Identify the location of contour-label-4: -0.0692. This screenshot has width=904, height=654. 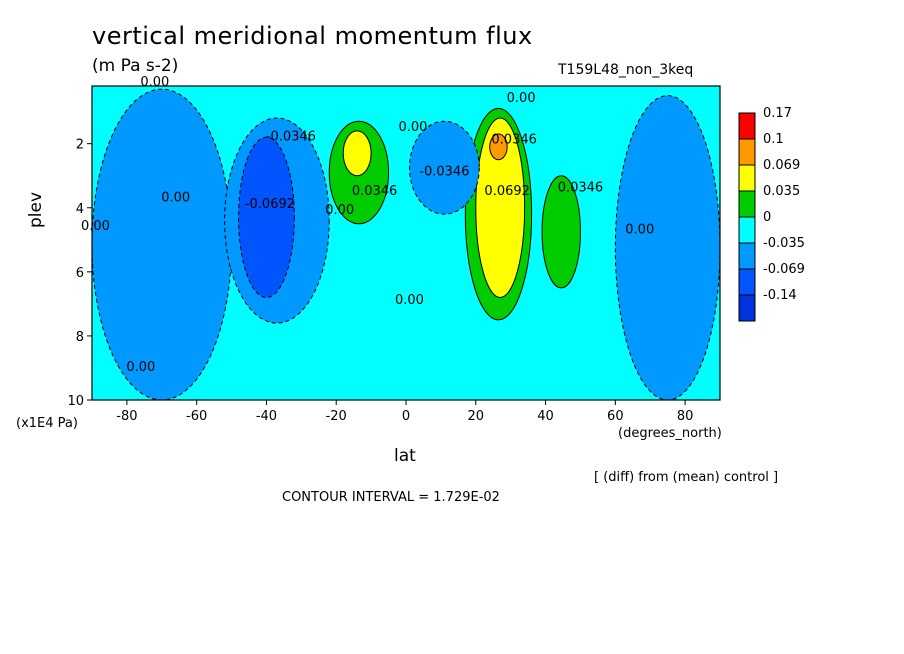
(270, 204).